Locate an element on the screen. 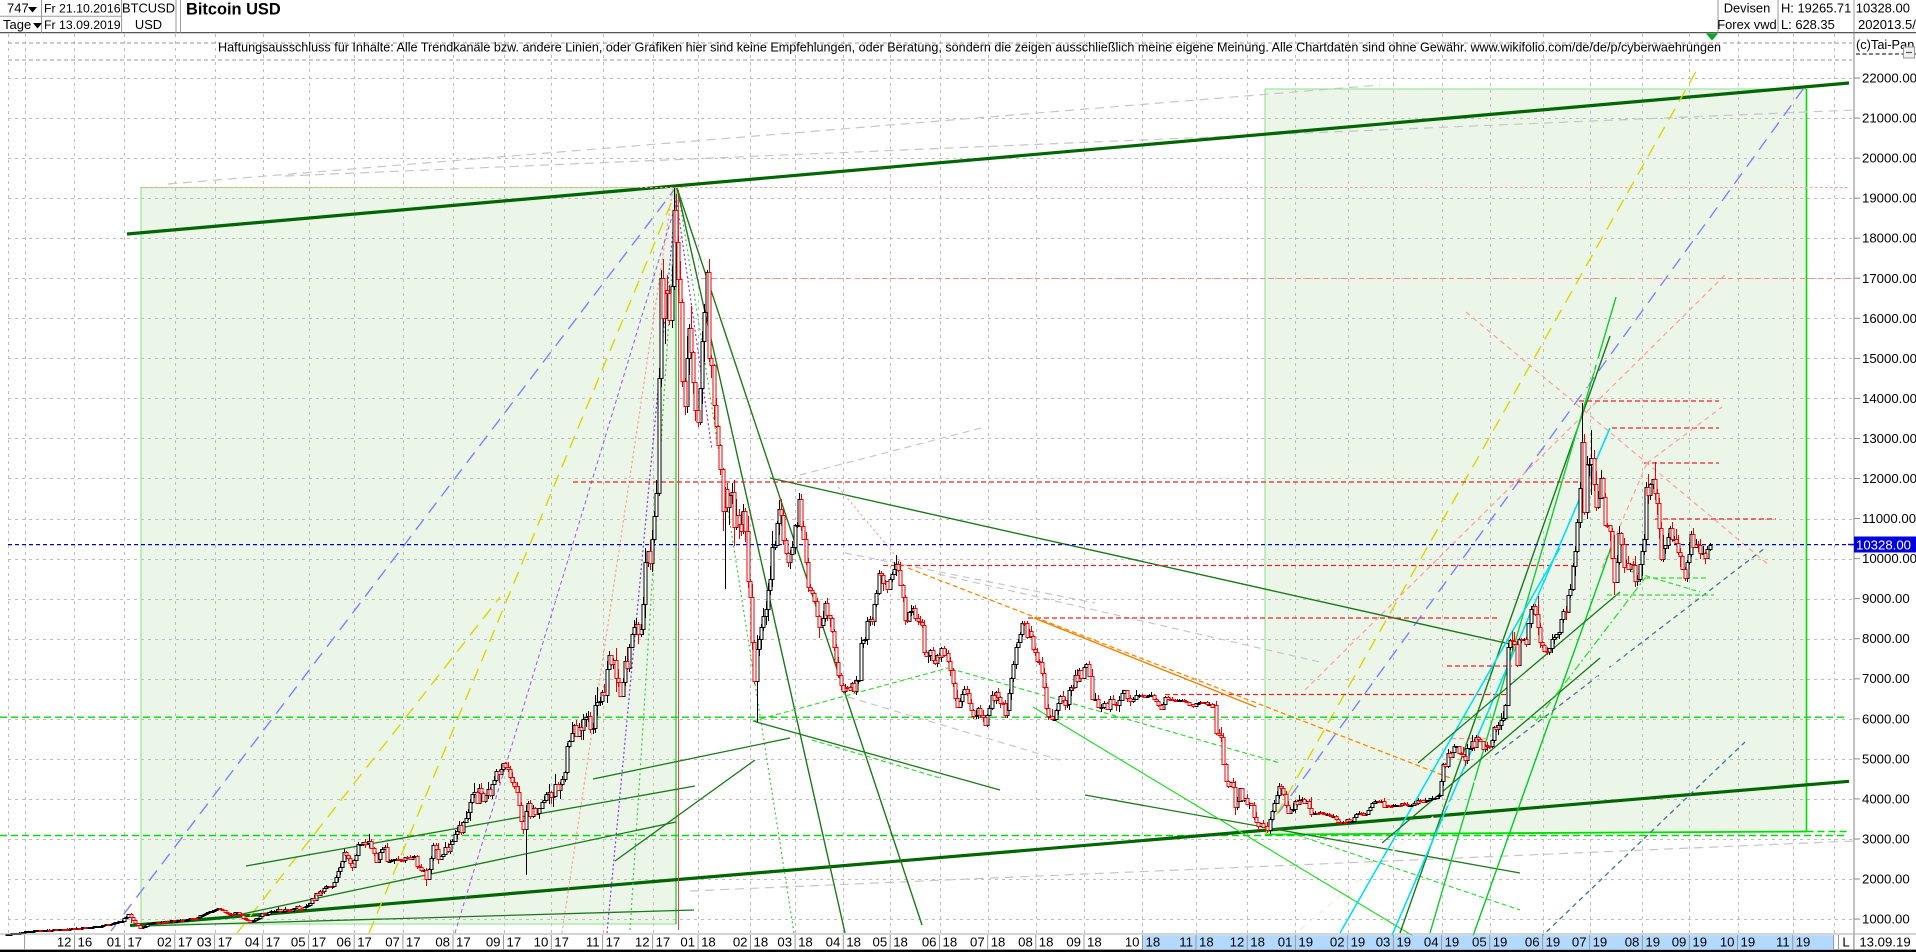  svg-text: 11000.00 is located at coordinates (1889, 518).